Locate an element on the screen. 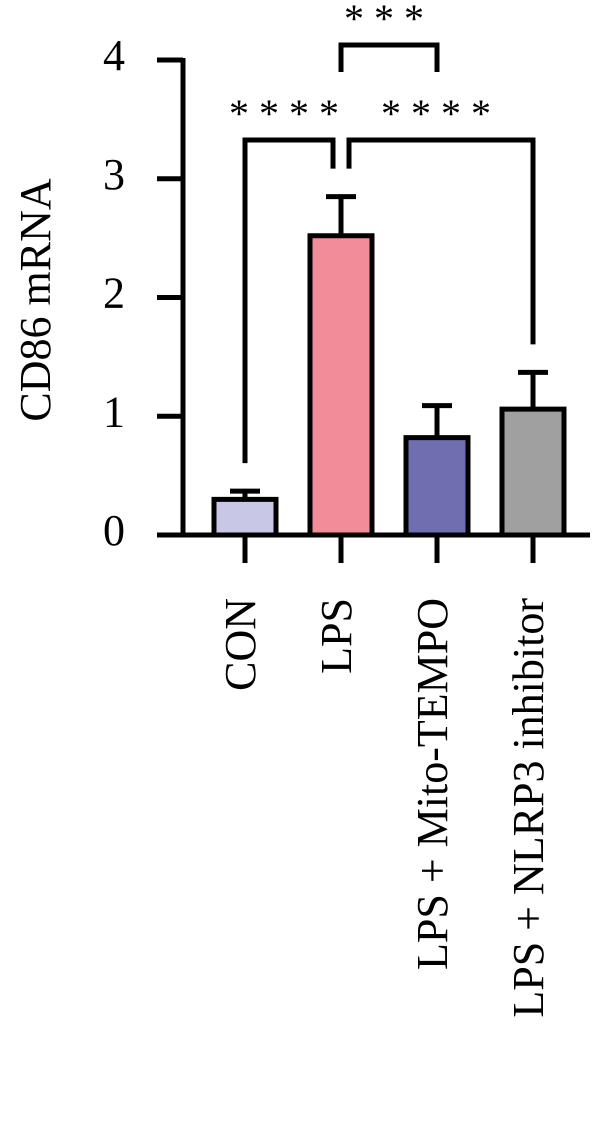 The image size is (600, 1140). y-tick-label: 4 is located at coordinates (114, 55).